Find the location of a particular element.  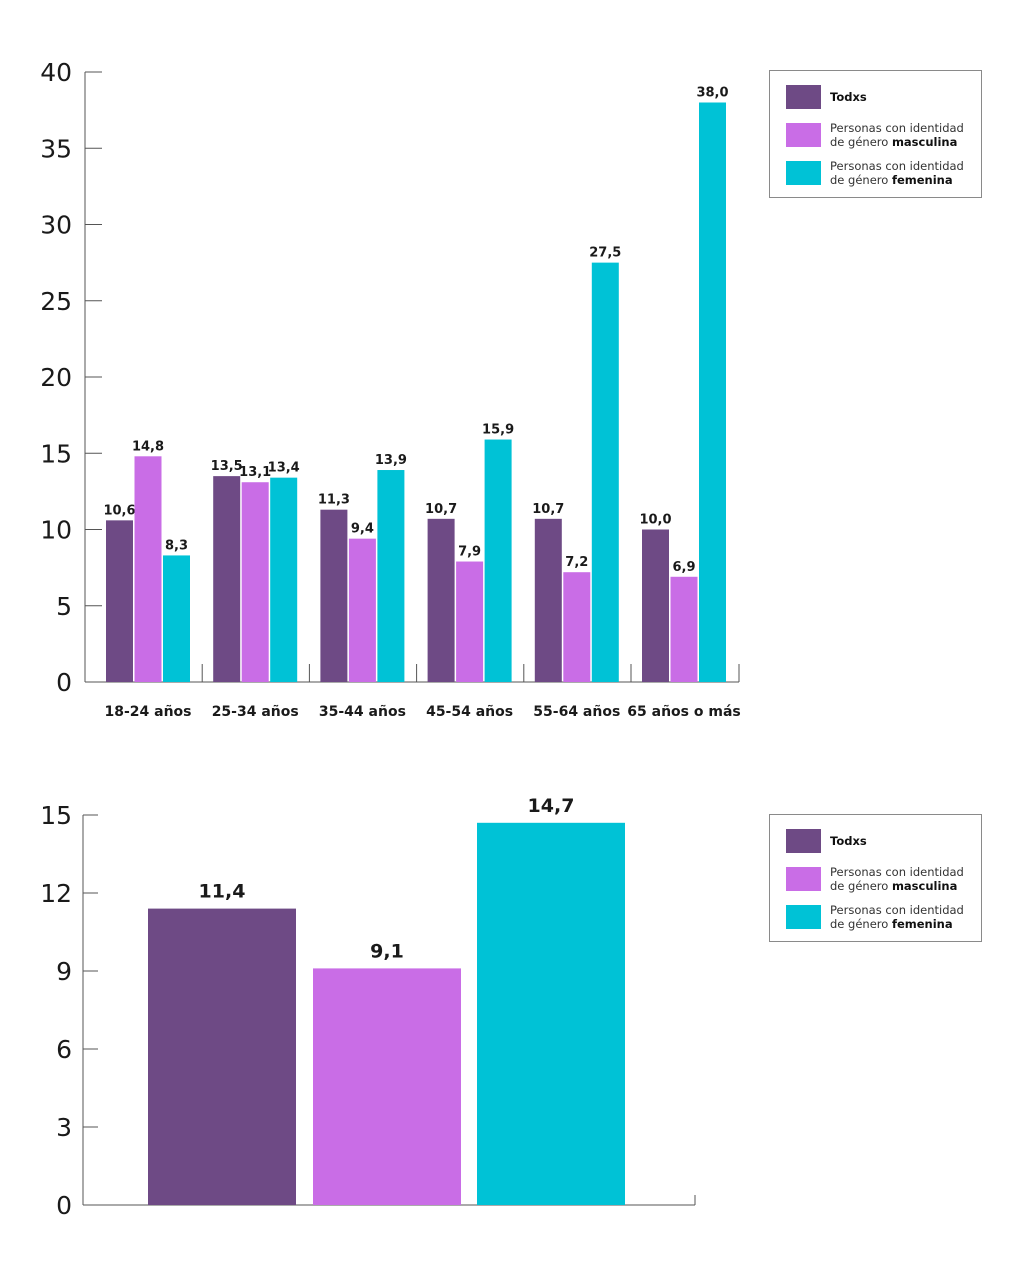

data-label: 13,4 is located at coordinates (284, 468).